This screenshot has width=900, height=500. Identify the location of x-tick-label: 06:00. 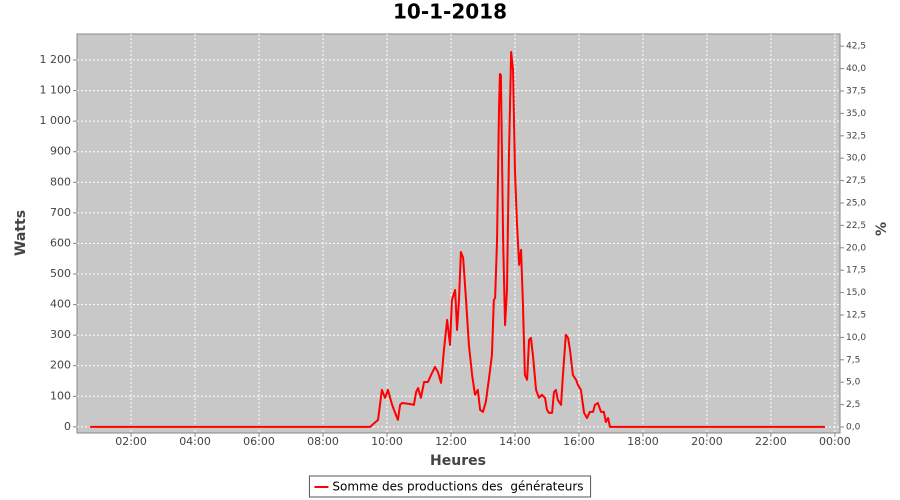
(259, 441).